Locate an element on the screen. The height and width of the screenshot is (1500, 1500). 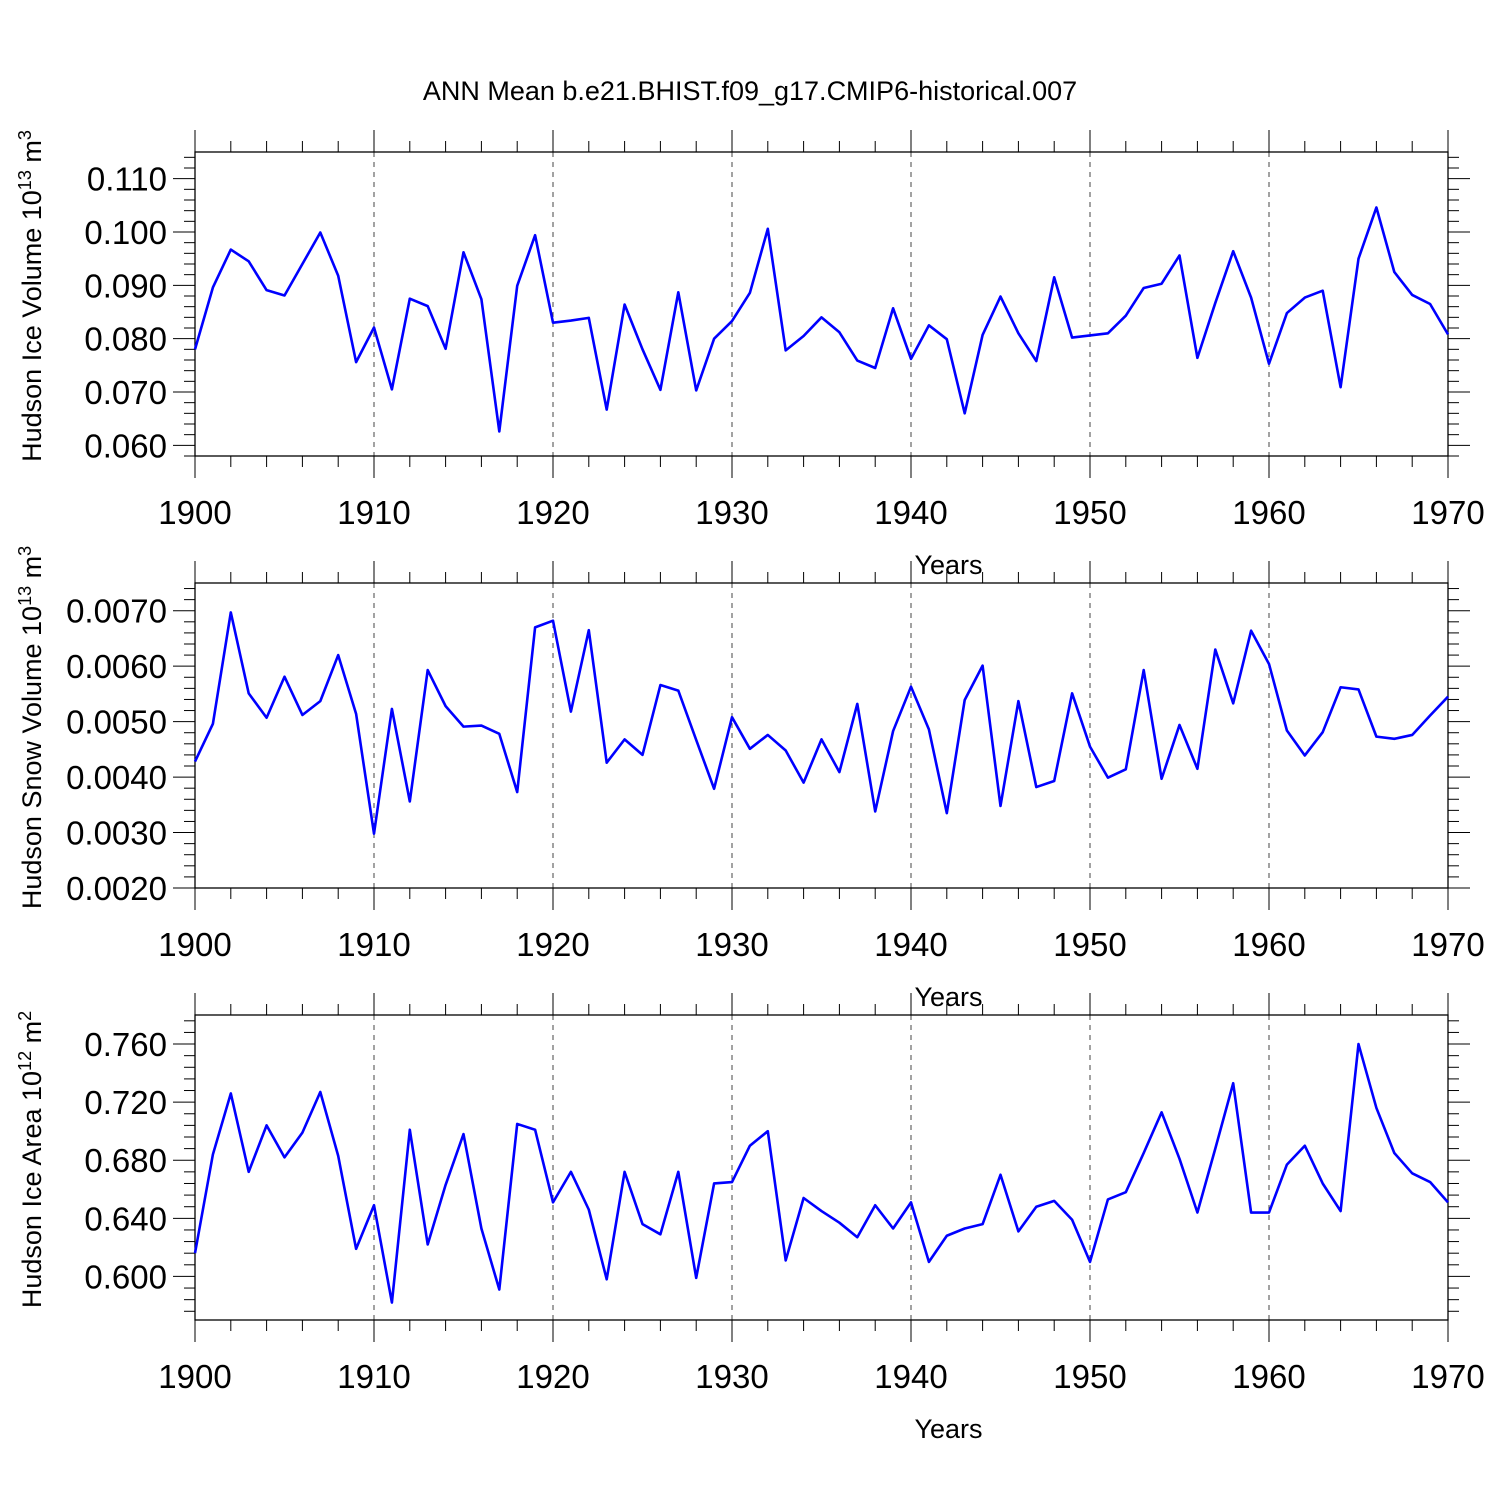
y-tick-label: 0.110 is located at coordinates (127, 179).